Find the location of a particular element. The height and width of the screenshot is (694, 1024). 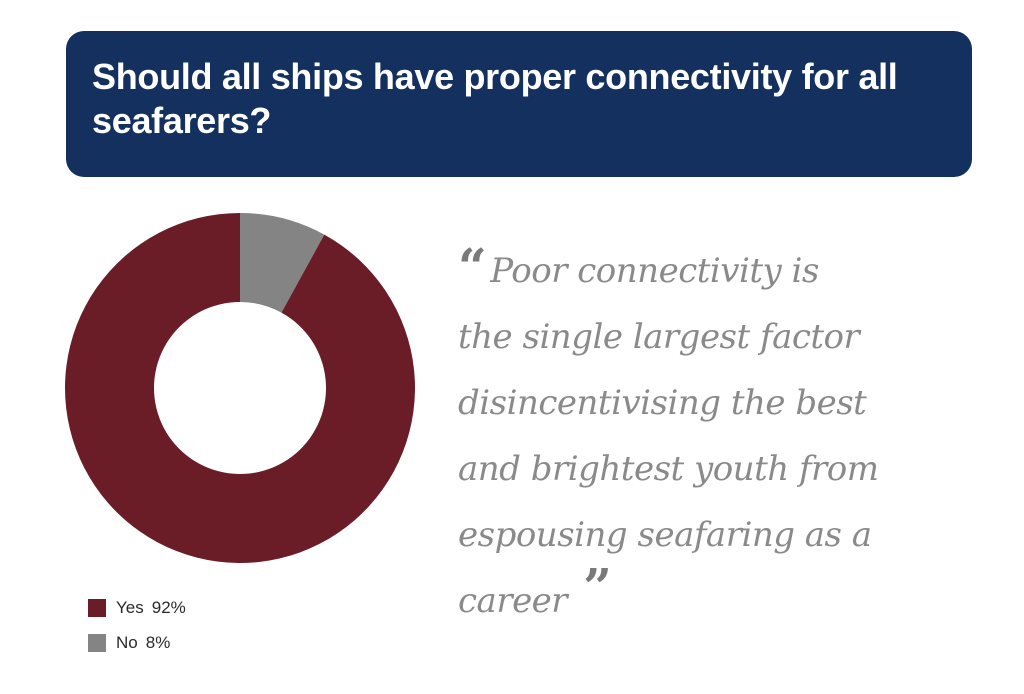

legend-label-no: No is located at coordinates (127, 642).